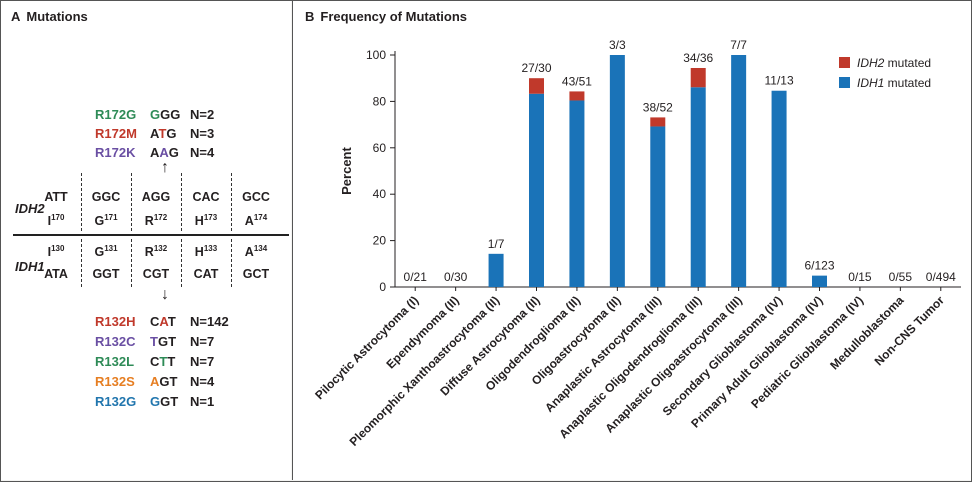 This screenshot has width=972, height=482. I want to click on idh2-codon: GCC, so click(256, 197).